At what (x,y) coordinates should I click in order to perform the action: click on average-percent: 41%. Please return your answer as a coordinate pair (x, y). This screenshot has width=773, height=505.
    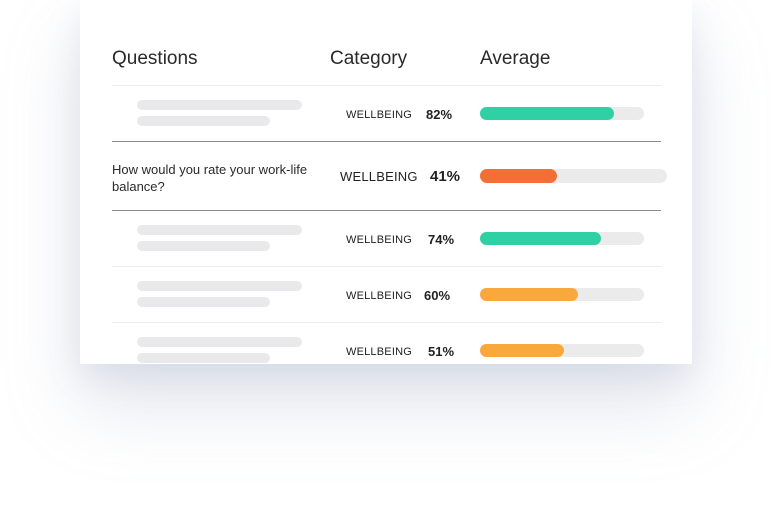
    Looking at the image, I should click on (445, 176).